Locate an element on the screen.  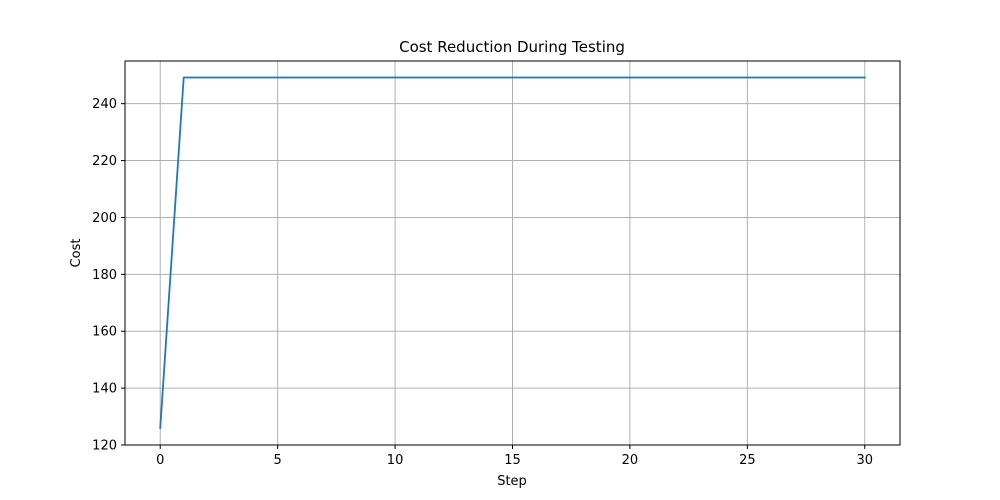
y-tick-label: 140 is located at coordinates (104, 389).